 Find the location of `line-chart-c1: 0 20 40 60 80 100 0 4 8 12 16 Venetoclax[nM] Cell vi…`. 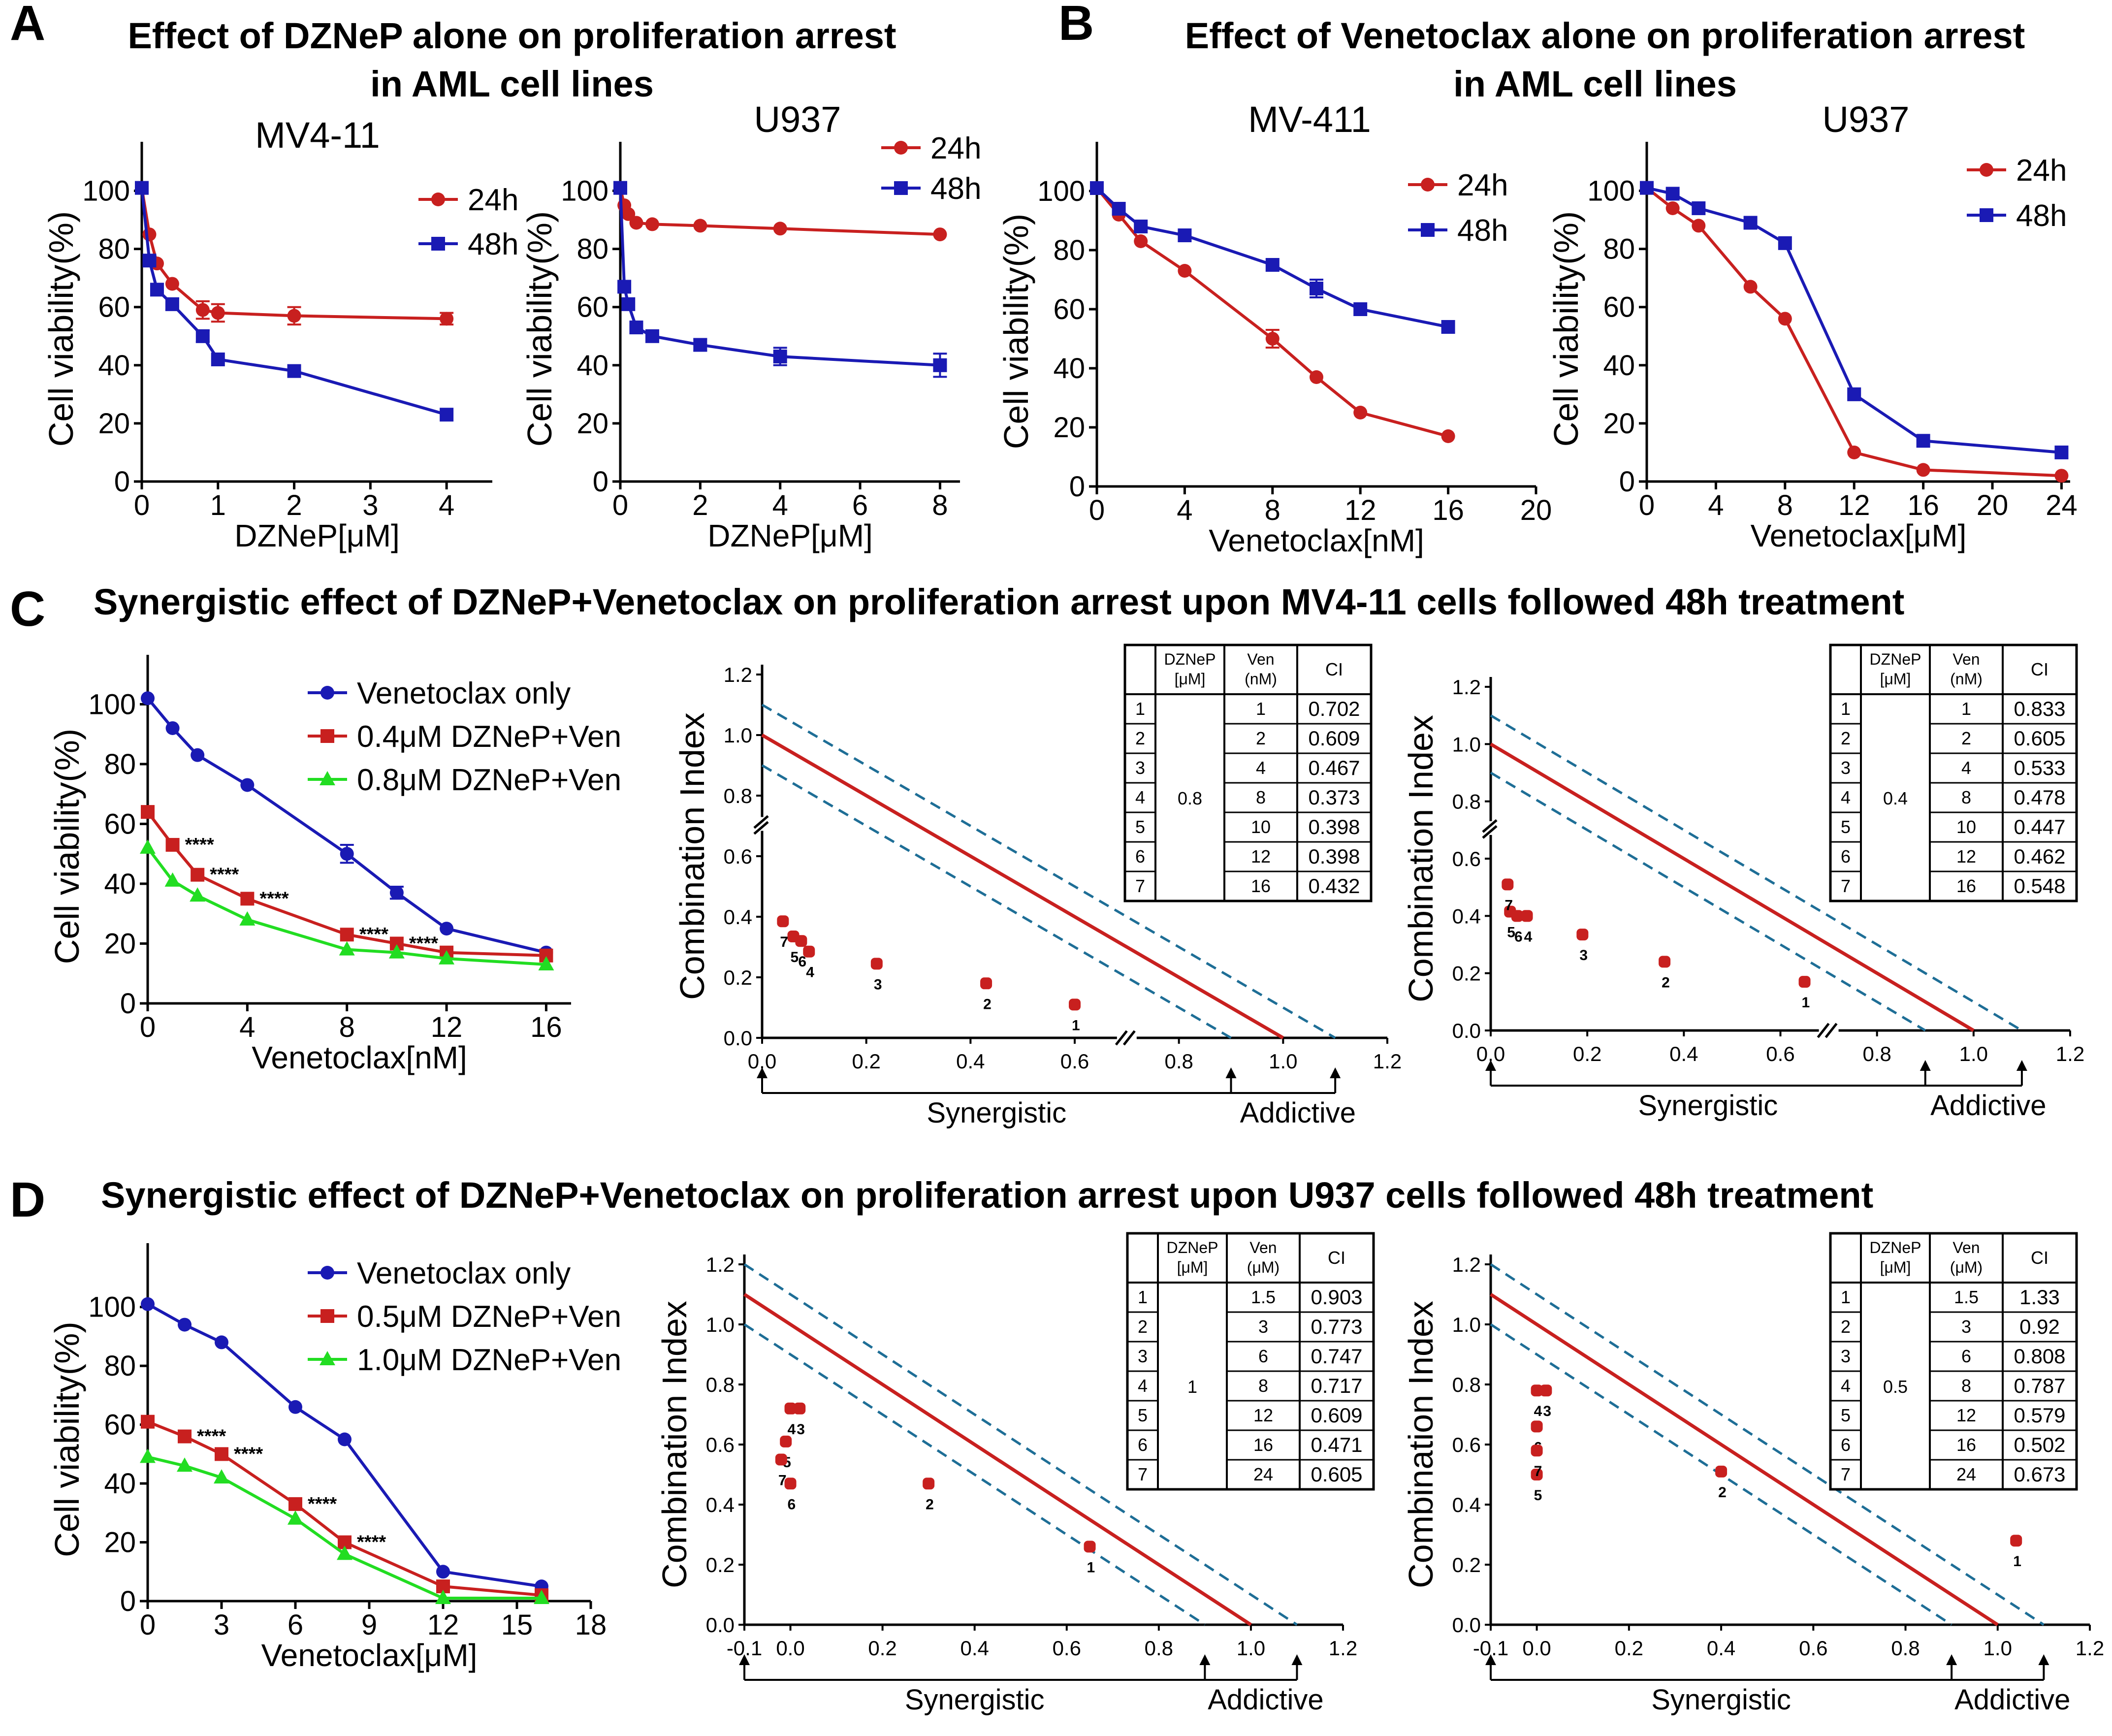

line-chart-c1: 0 20 40 60 80 100 0 4 8 12 16 Venetoclax[nM] Cell vi… is located at coordinates (334, 865).